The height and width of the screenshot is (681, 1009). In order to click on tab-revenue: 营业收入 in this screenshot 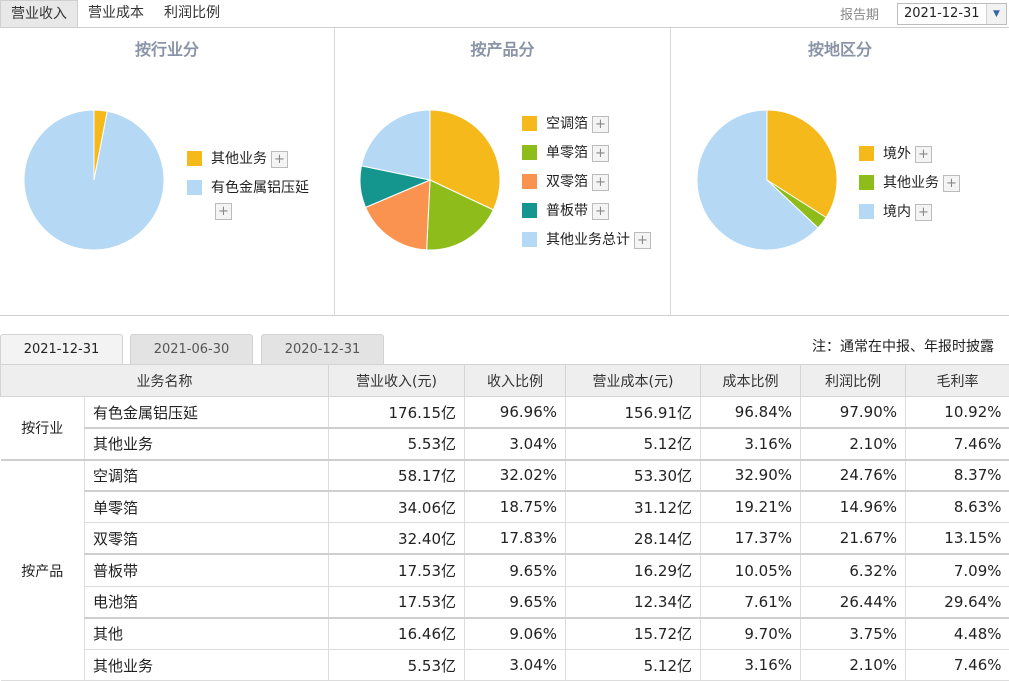, I will do `click(39, 14)`.